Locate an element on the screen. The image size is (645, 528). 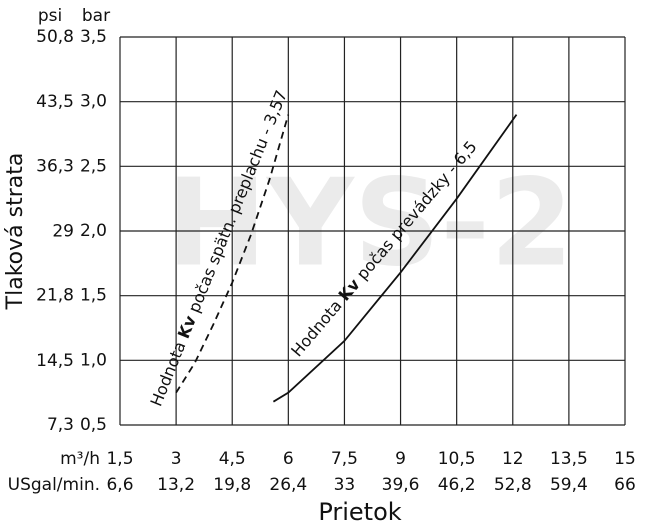
x-tick-label: 6 is located at coordinates (288, 459).